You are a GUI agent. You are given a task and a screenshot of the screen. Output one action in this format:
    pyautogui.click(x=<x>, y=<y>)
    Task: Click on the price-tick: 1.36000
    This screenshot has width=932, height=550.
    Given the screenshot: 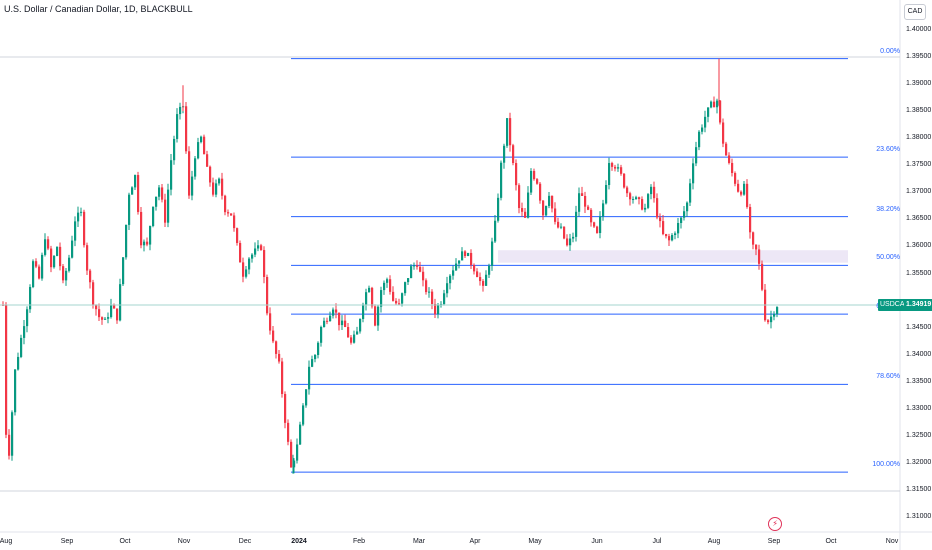 What is the action you would take?
    pyautogui.click(x=919, y=246)
    